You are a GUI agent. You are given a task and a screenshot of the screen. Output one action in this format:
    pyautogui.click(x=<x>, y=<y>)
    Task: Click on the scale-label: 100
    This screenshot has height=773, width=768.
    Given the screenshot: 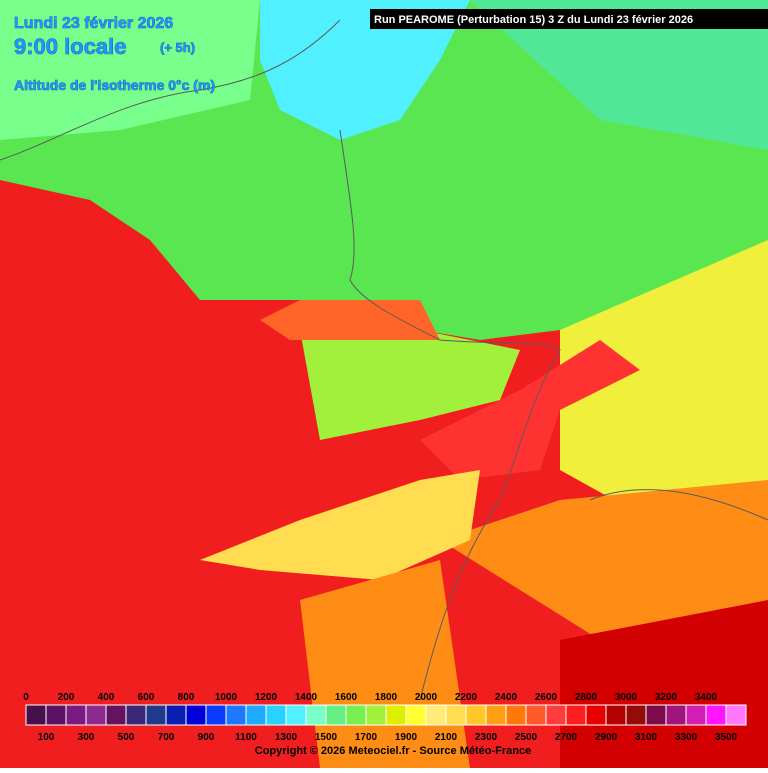 What is the action you would take?
    pyautogui.click(x=46, y=737)
    